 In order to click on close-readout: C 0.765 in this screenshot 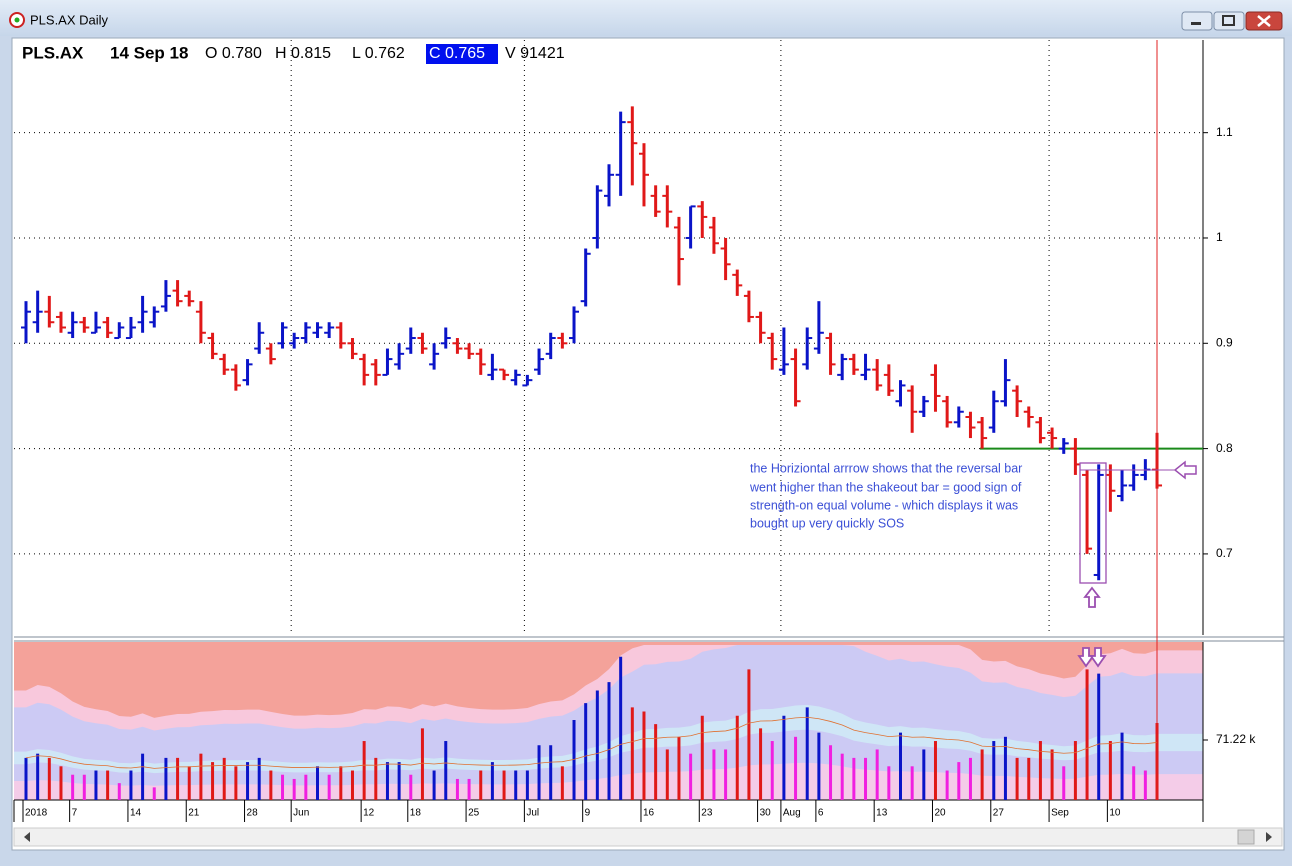, I will do `click(457, 53)`.